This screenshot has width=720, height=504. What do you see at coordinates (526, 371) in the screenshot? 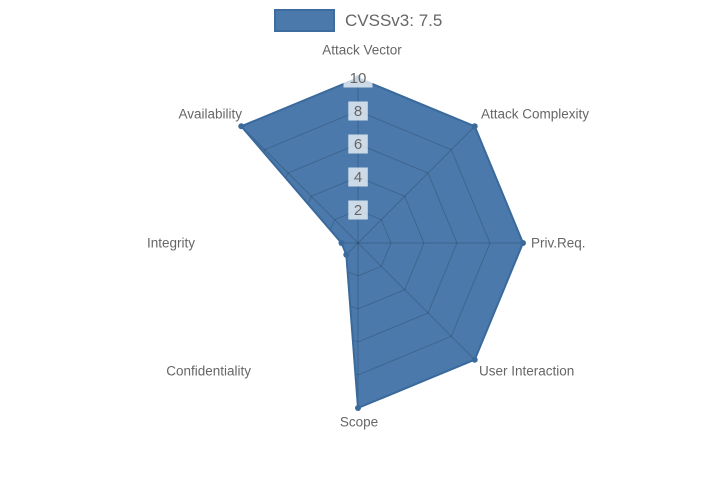
I see `axis-label: User Interaction` at bounding box center [526, 371].